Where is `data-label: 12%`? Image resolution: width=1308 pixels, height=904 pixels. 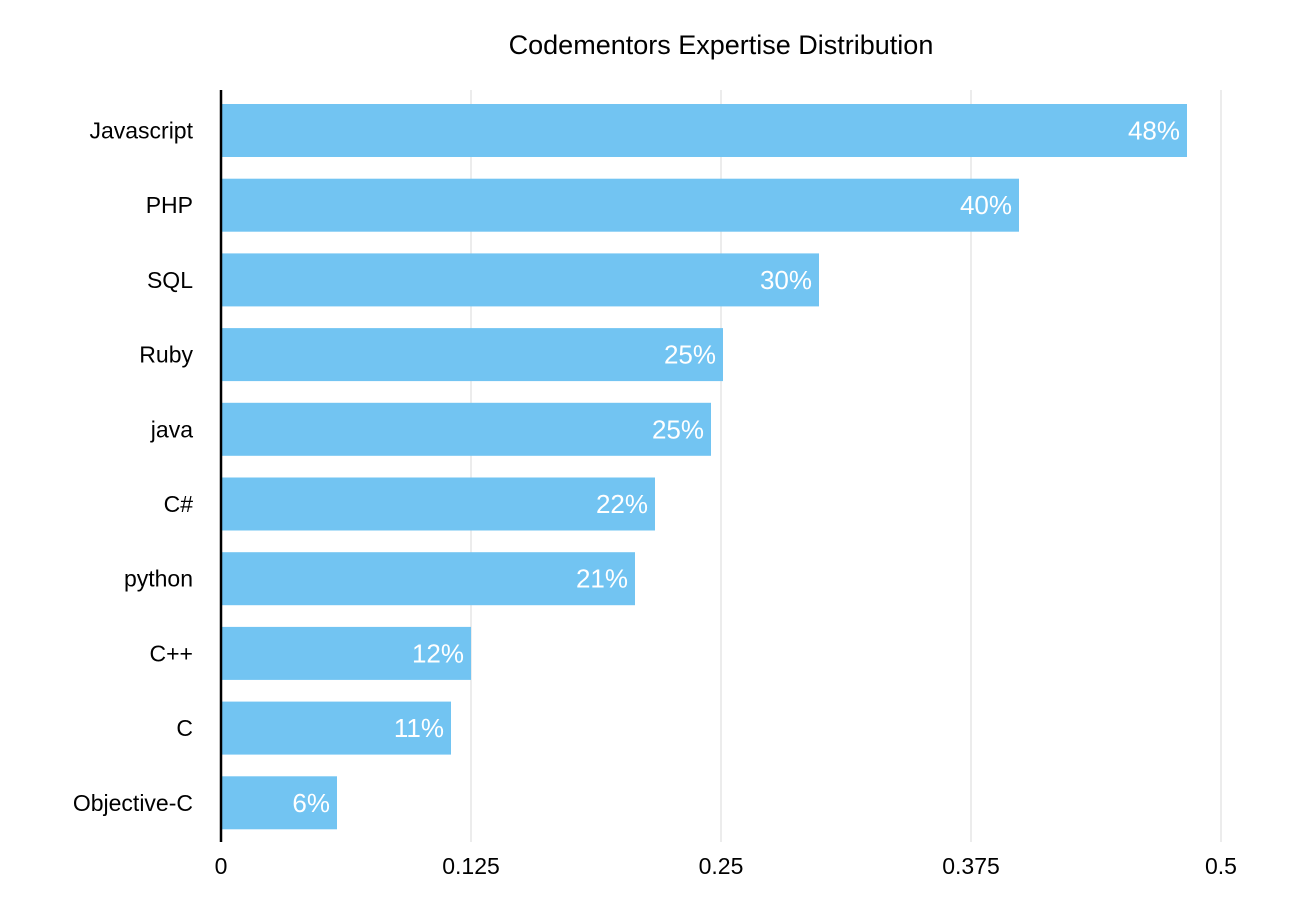 data-label: 12% is located at coordinates (438, 653).